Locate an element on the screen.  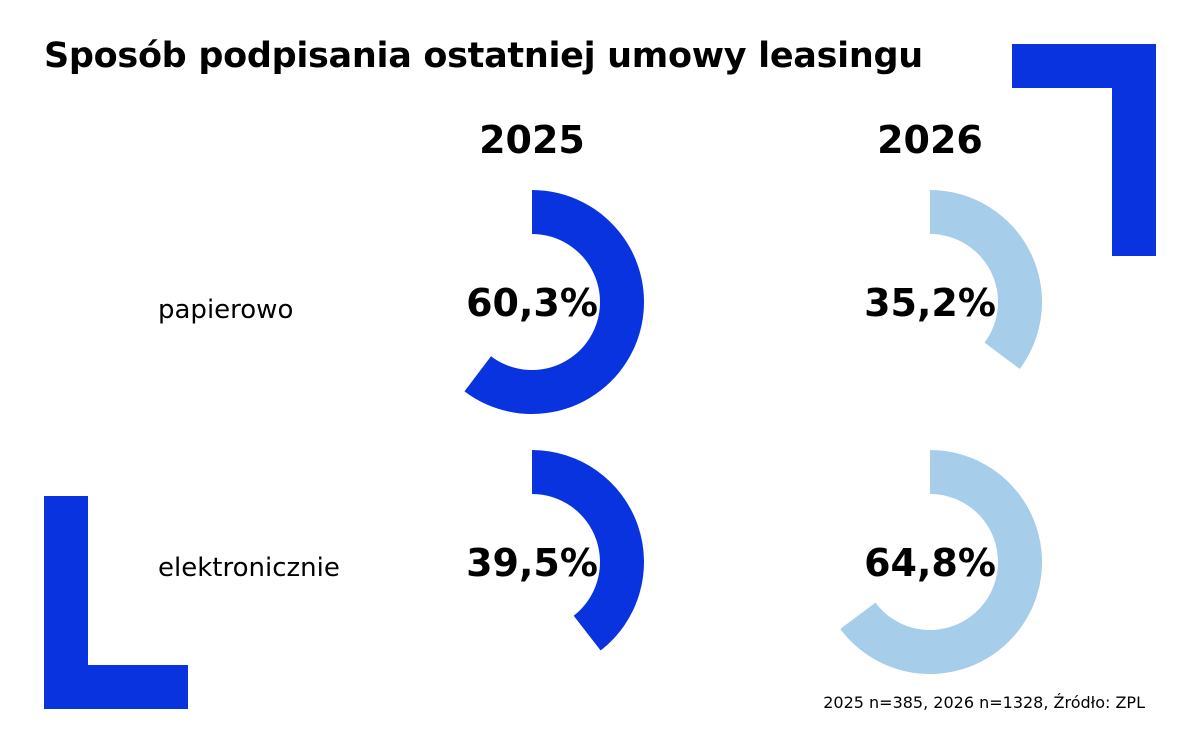
donut-arc-papierowo-2026 is located at coordinates (986, 279).